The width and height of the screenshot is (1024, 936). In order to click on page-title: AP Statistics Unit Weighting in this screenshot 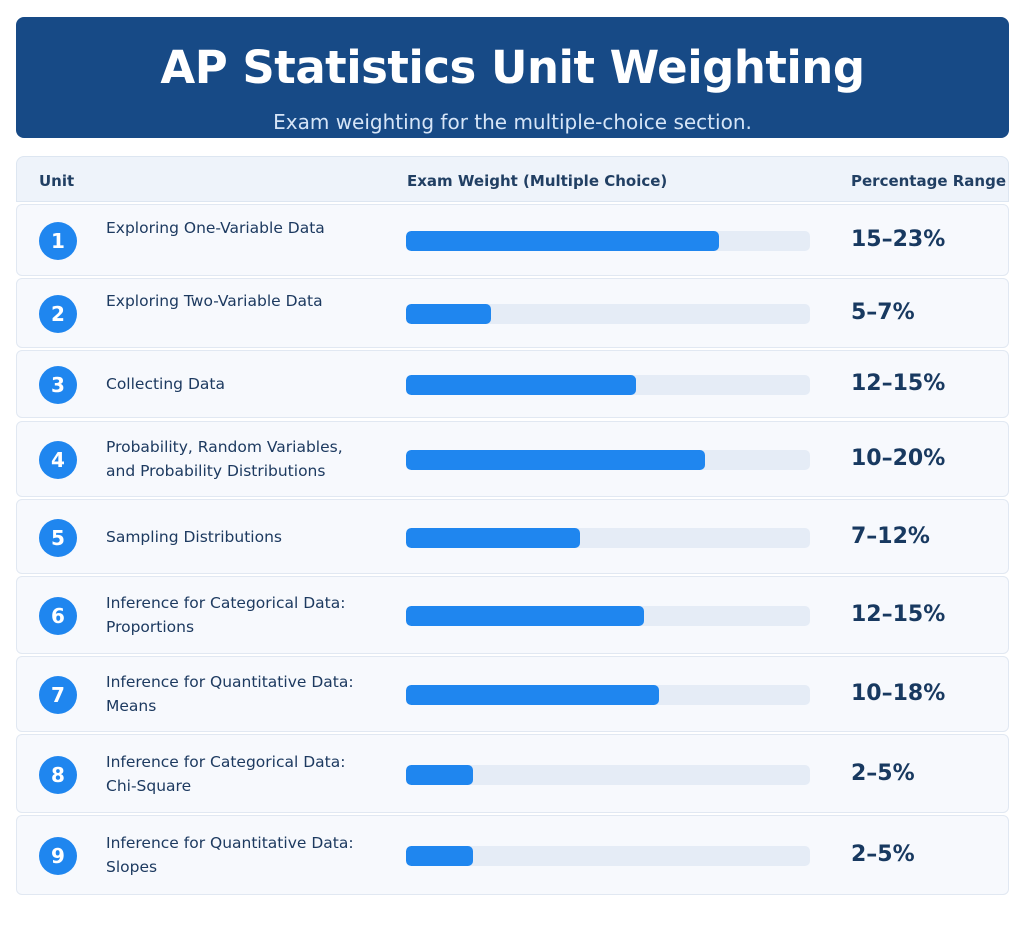, I will do `click(512, 67)`.